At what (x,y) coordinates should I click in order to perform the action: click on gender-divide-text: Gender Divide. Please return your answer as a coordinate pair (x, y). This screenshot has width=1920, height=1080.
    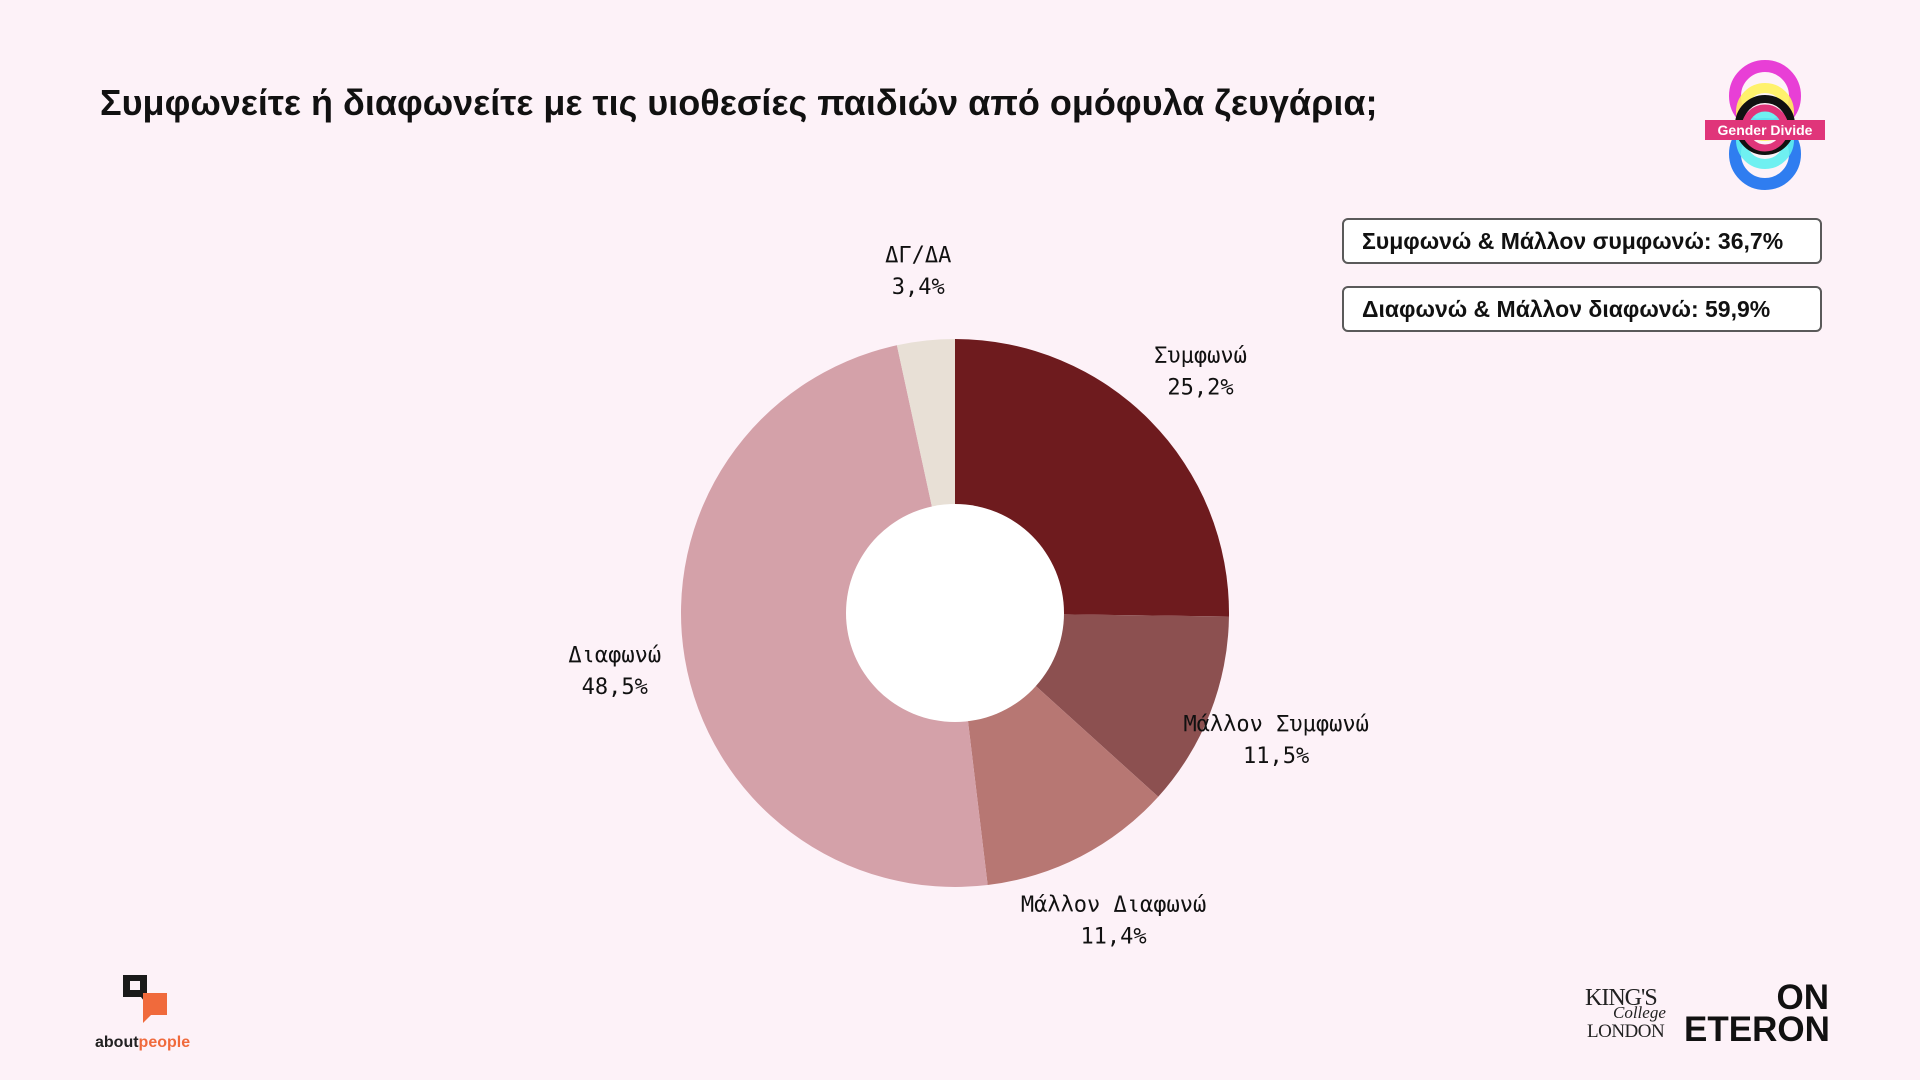
    Looking at the image, I should click on (1765, 130).